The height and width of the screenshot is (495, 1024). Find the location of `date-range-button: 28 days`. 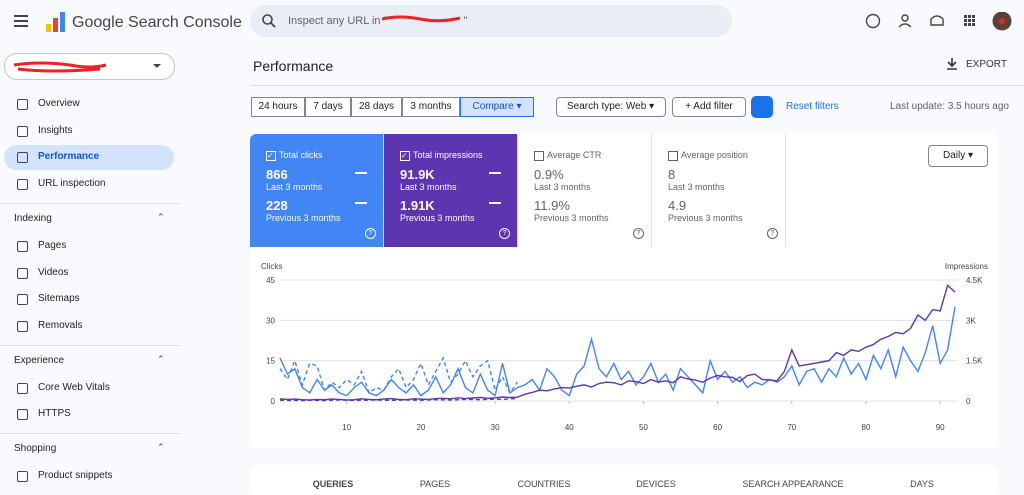

date-range-button: 28 days is located at coordinates (376, 107).